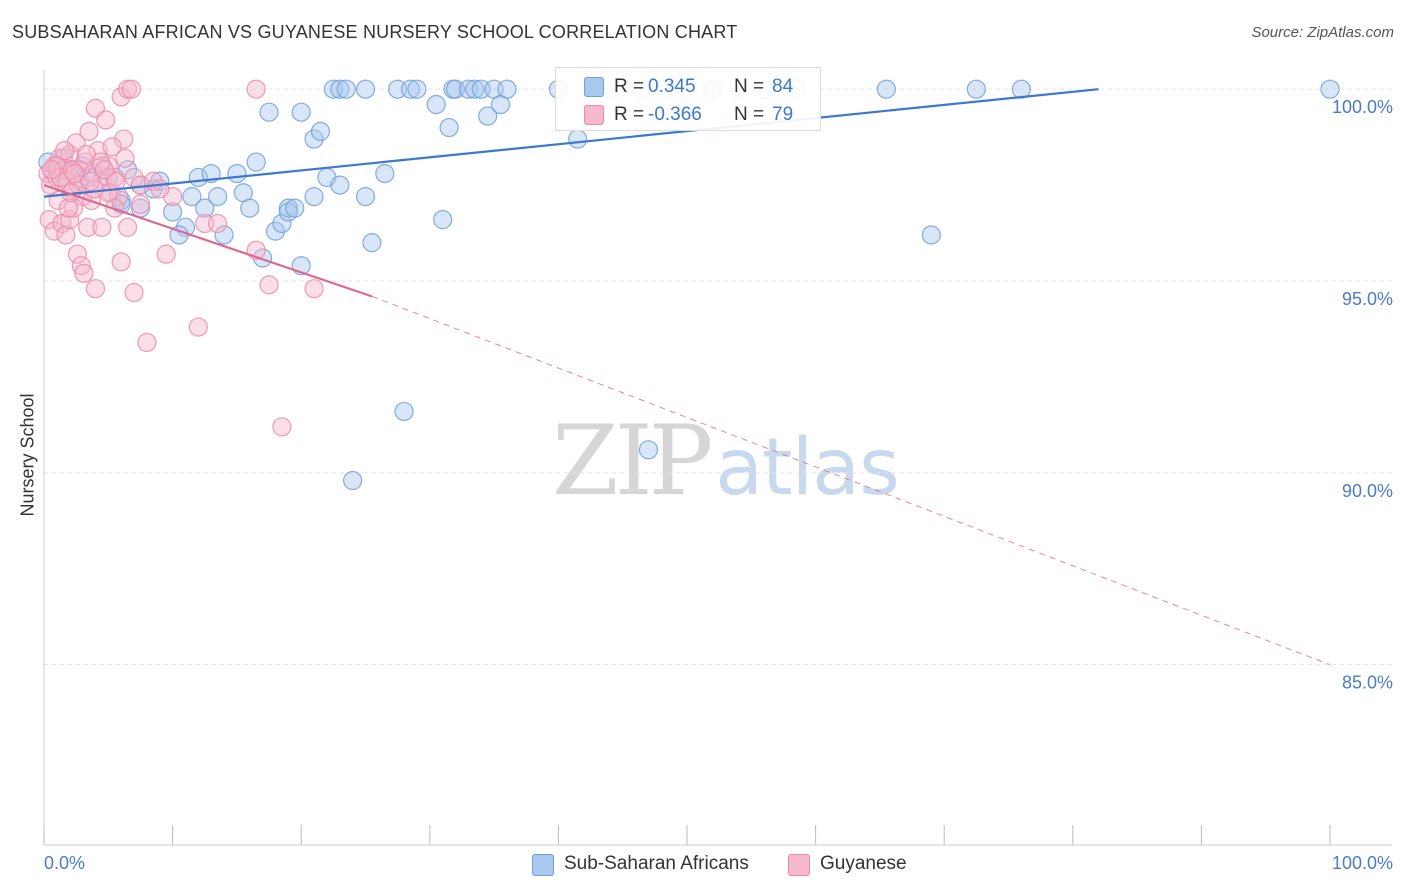 The image size is (1406, 892). I want to click on stats-legend: R = 0.345 N = 84 R = -0.366 N = 79, so click(688, 99).